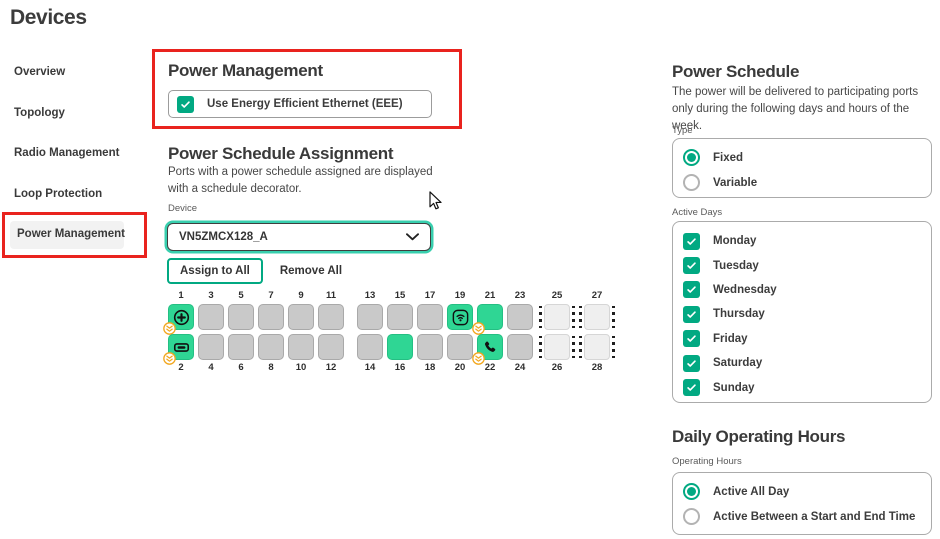  I want to click on type-option-fixed: Fixed, so click(807, 157).